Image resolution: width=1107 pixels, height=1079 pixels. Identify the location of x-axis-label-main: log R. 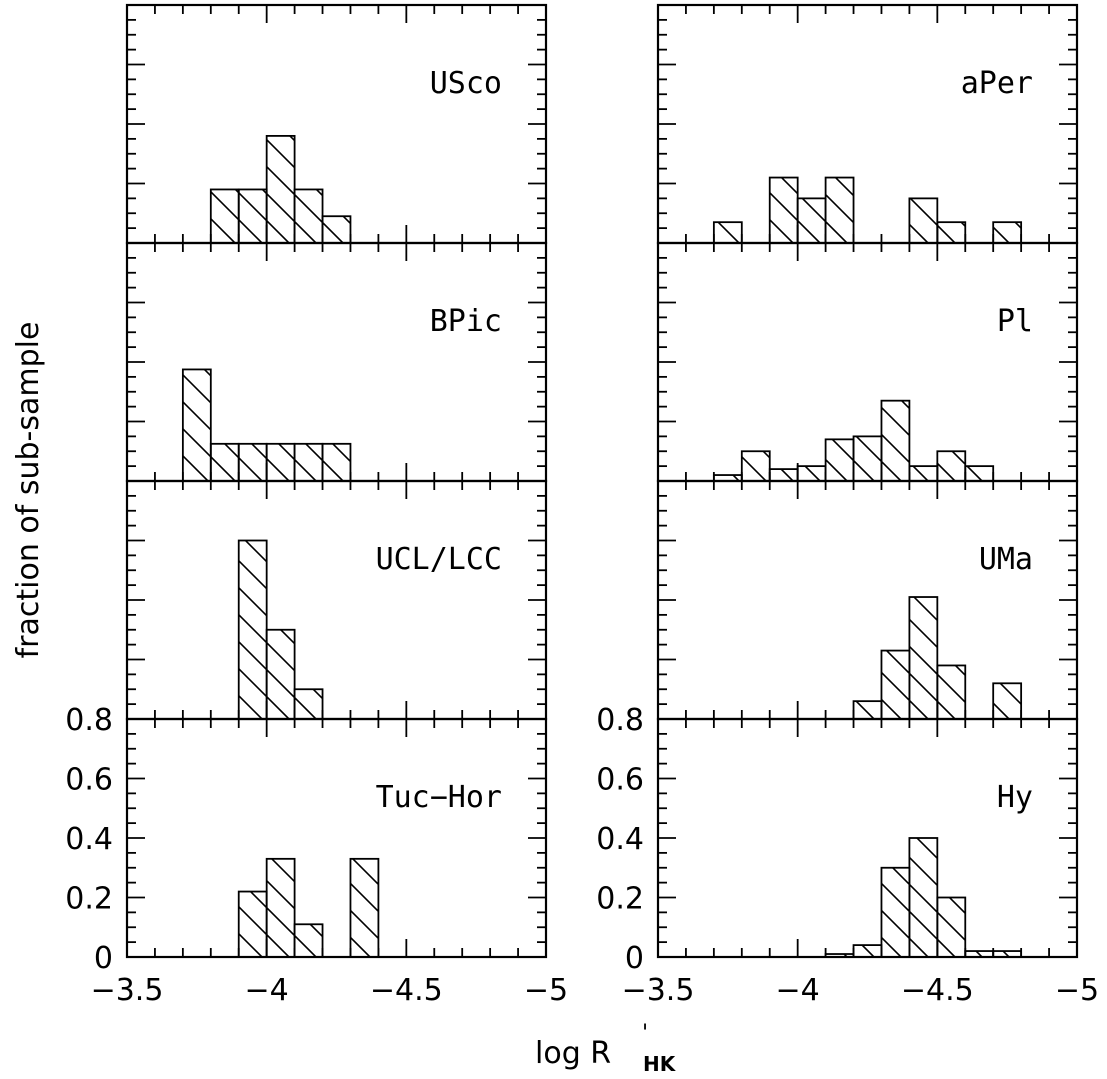
(573, 1053).